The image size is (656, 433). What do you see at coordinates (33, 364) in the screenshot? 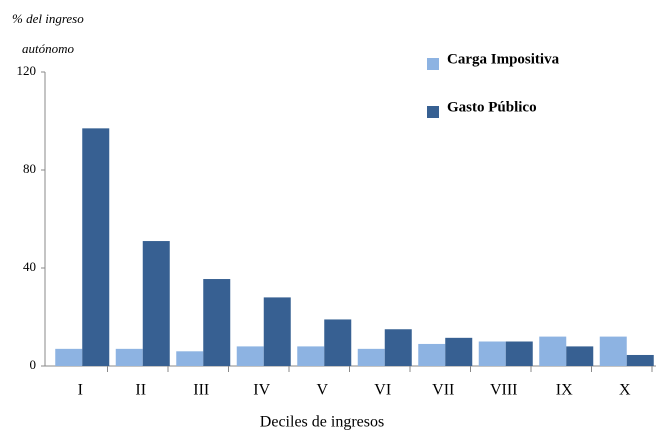
I see `y-tick-label: 0` at bounding box center [33, 364].